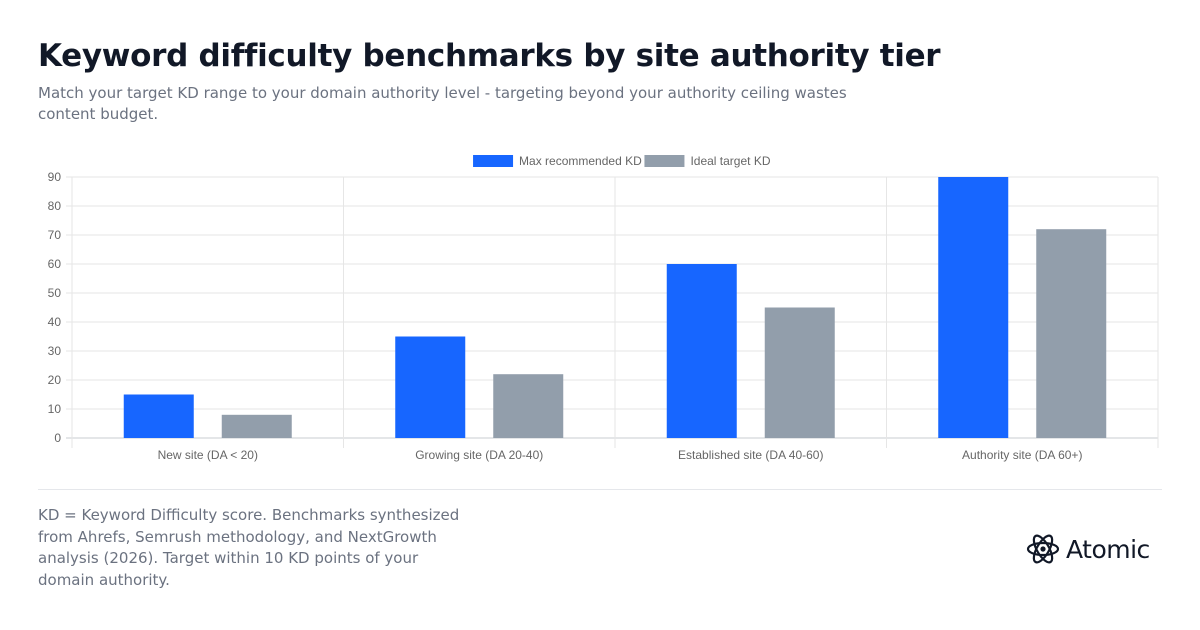 This screenshot has height=630, width=1200. Describe the element at coordinates (55, 351) in the screenshot. I see `y-tick-label: 30` at that location.